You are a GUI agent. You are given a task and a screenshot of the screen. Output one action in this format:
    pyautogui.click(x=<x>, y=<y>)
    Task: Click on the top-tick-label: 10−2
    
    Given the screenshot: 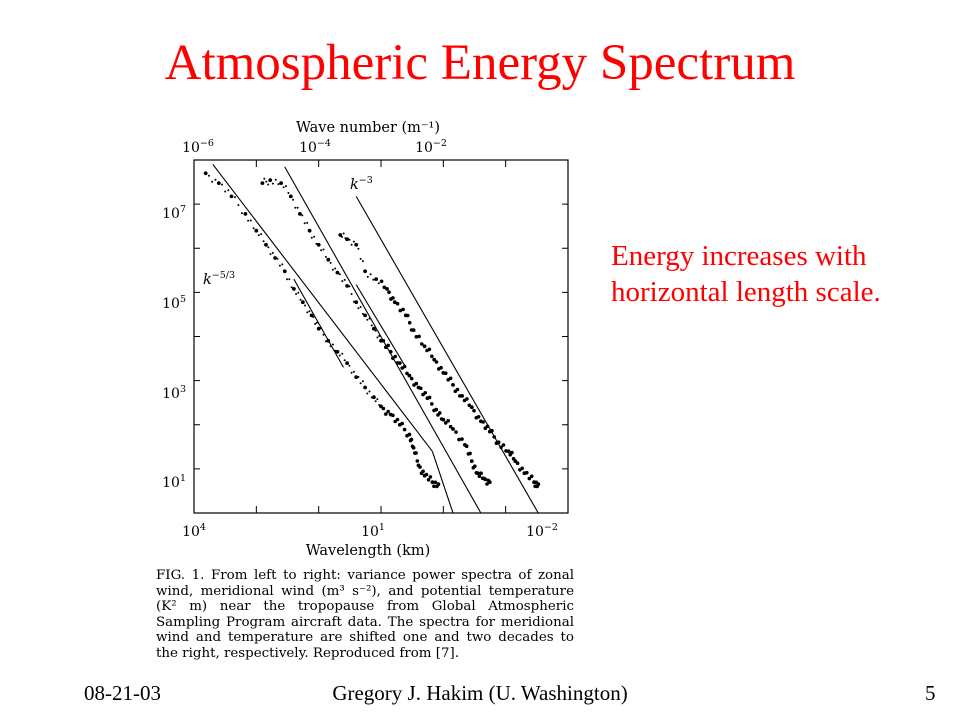 What is the action you would take?
    pyautogui.click(x=431, y=147)
    